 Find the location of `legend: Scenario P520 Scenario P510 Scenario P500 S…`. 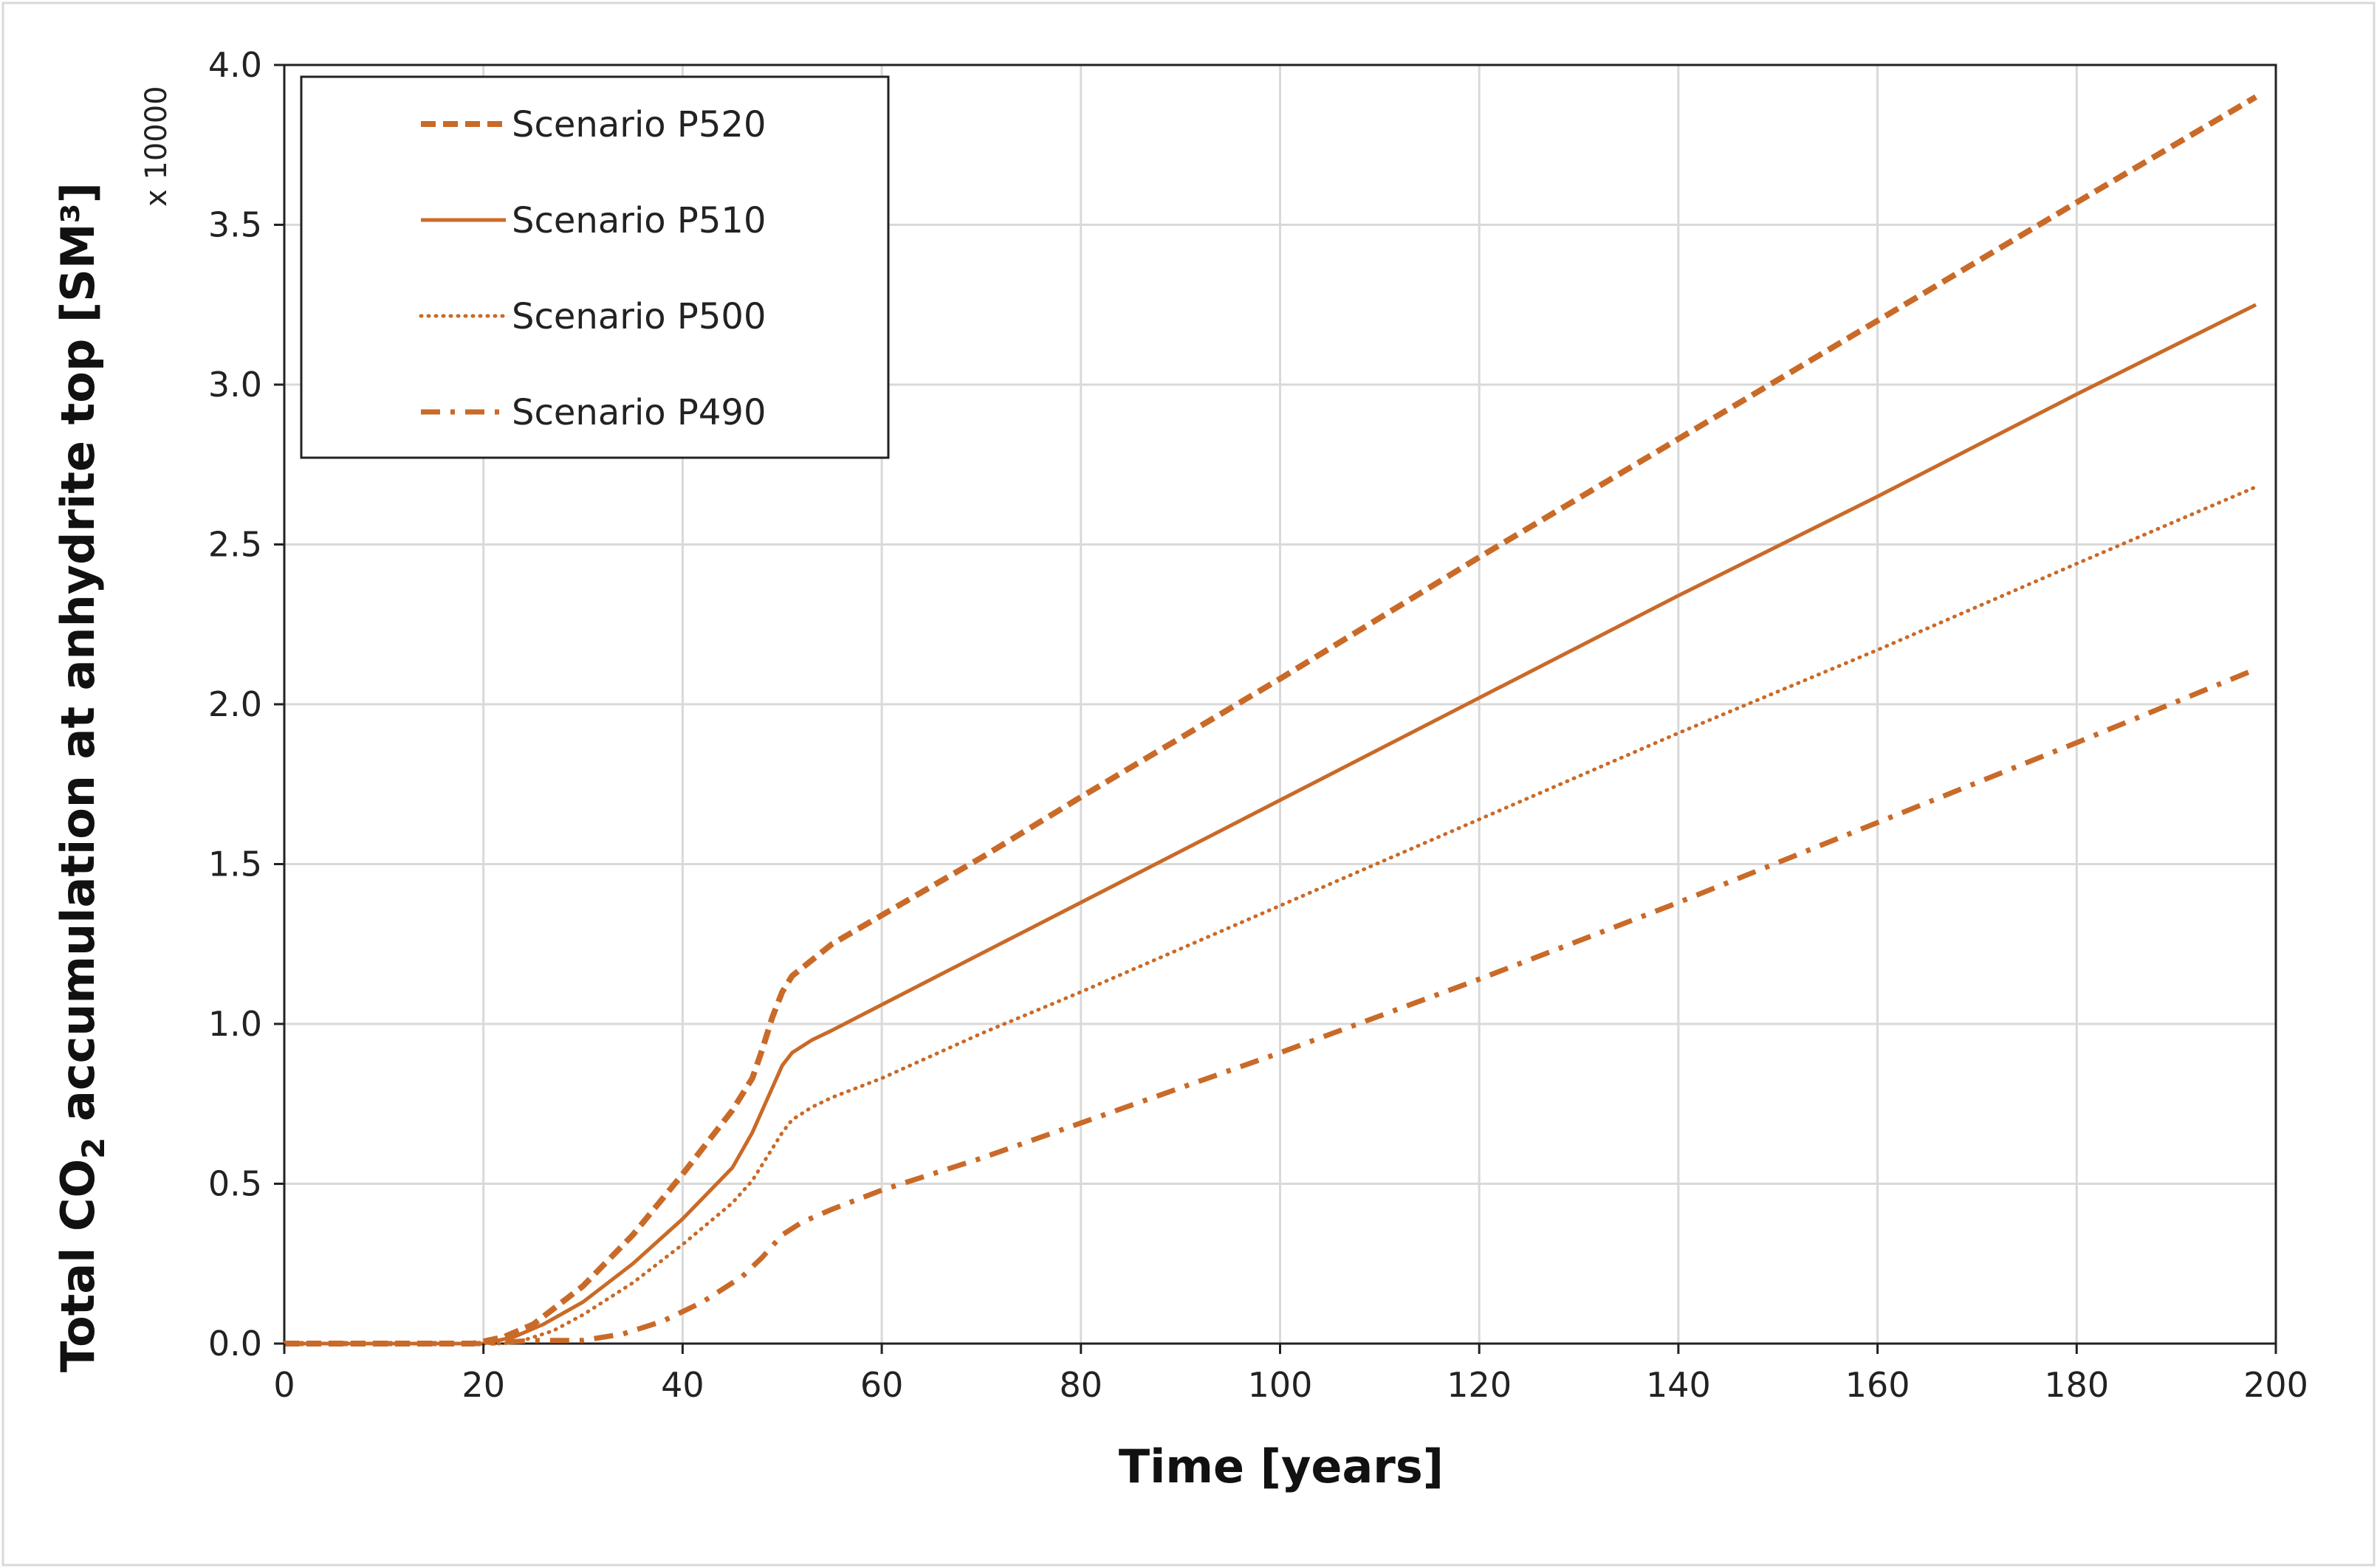

legend: Scenario P520 Scenario P510 Scenario P500 S… is located at coordinates (595, 267).